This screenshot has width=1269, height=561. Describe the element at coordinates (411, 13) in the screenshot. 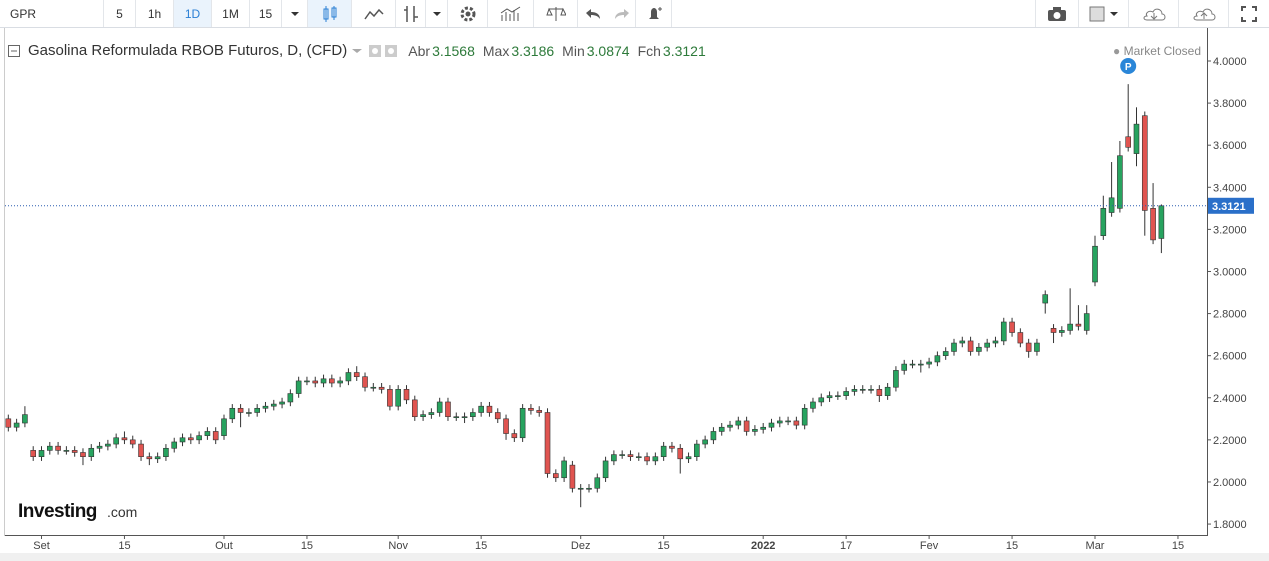

I see `bar-tool` at that location.